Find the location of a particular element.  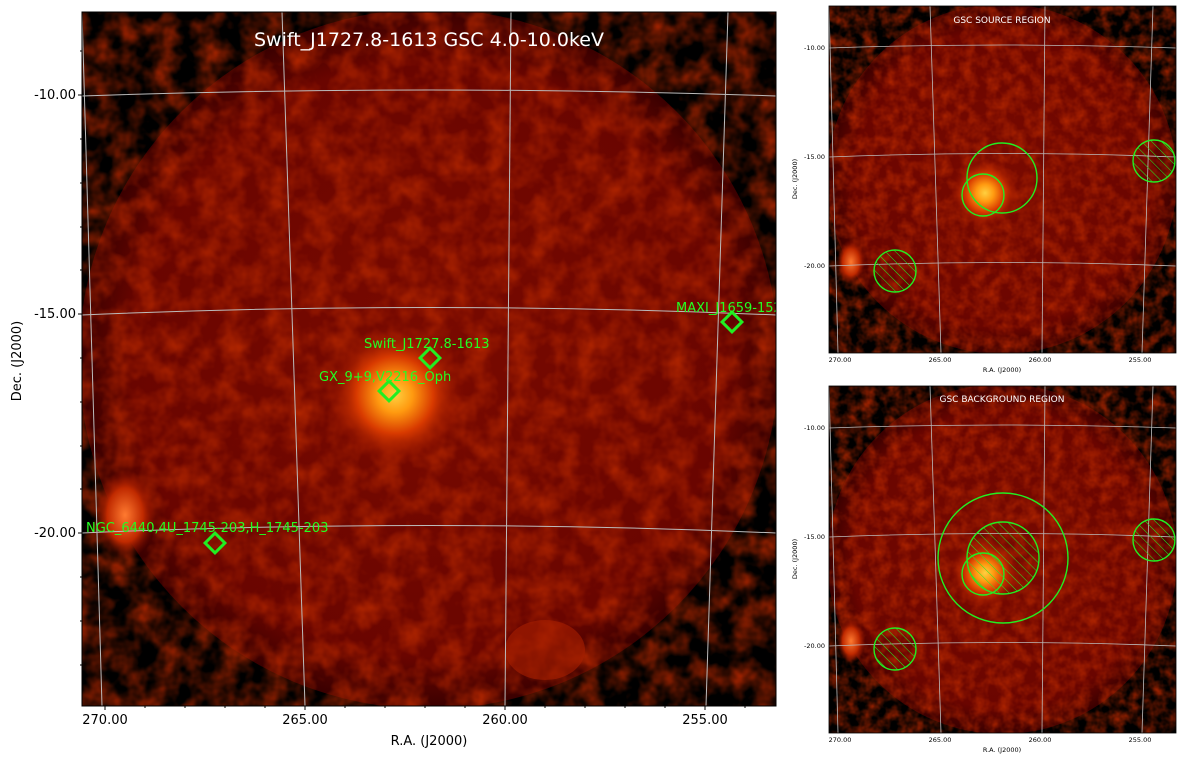

background-sky-image: GSC BACKGROUND REGION is located at coordinates (1002, 559).